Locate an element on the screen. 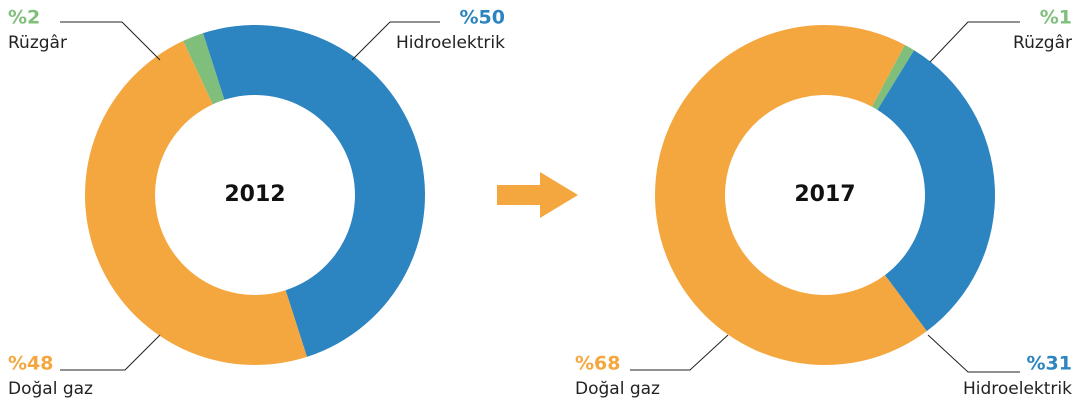 This screenshot has height=405, width=1076. center-label: 2017 is located at coordinates (824, 194).